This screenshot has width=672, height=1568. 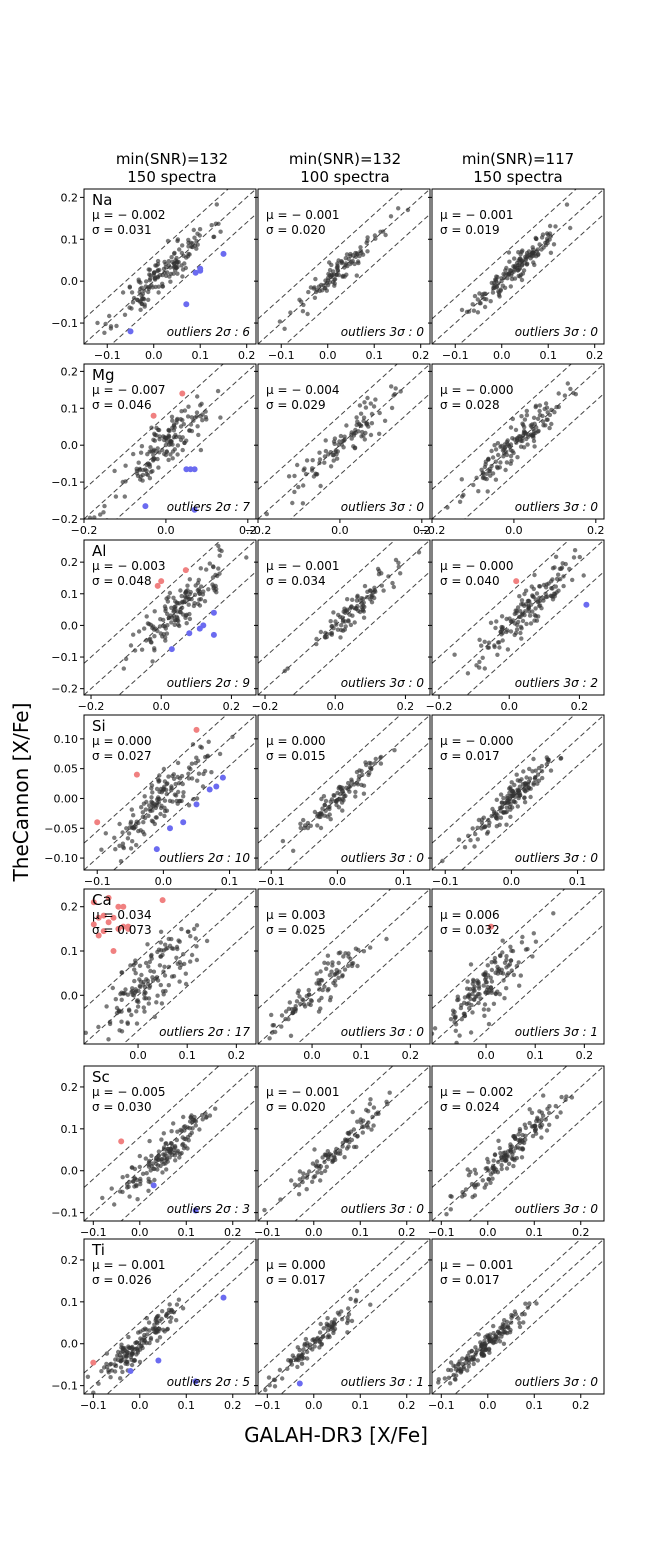 I want to click on scatter-points, so click(x=338, y=800).